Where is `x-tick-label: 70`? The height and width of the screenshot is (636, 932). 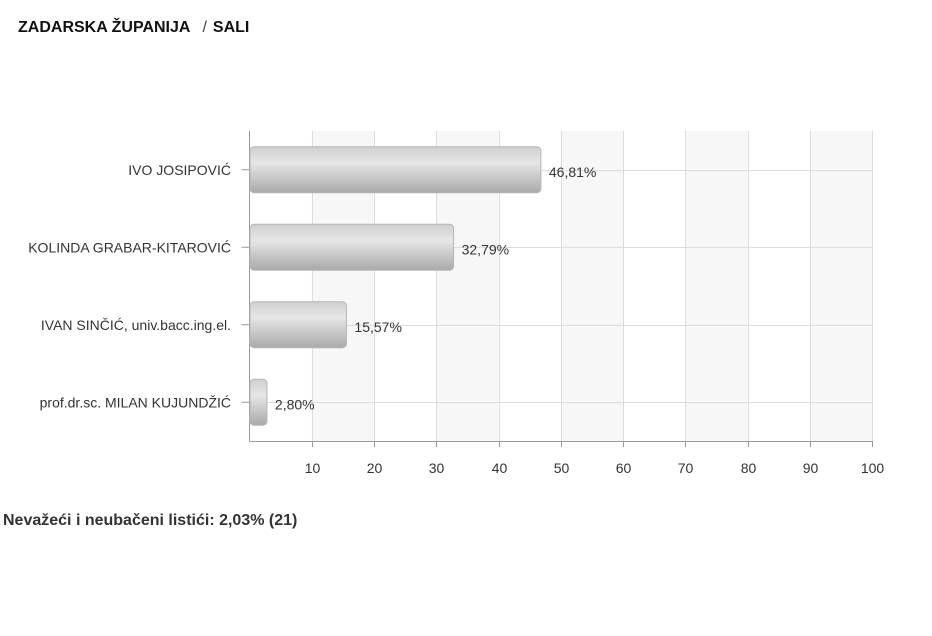 x-tick-label: 70 is located at coordinates (686, 468).